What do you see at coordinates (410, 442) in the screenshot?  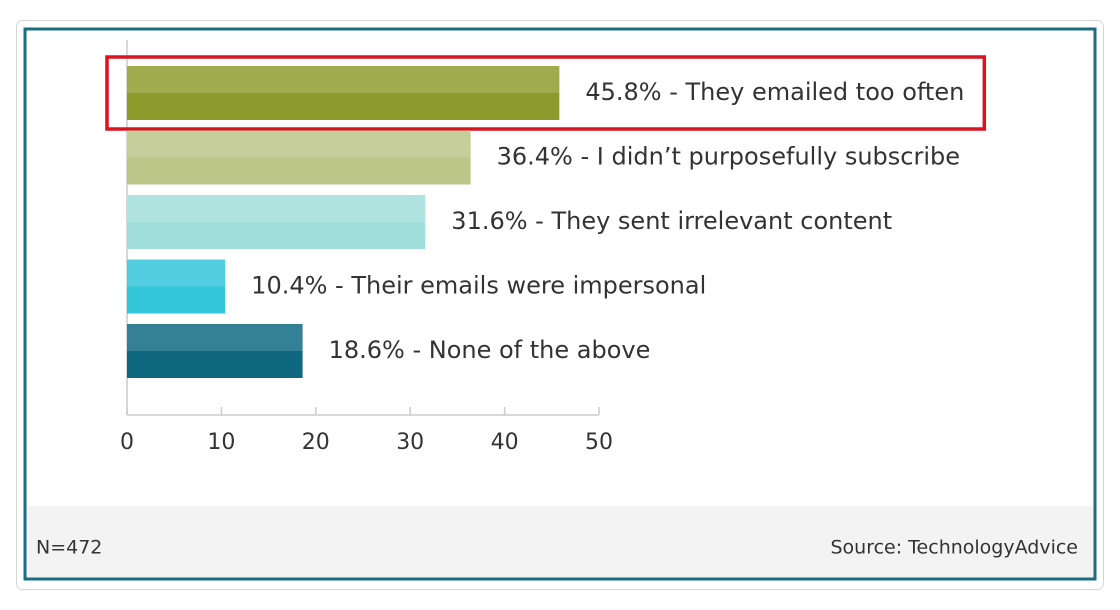 I see `x-tick-label: 30` at bounding box center [410, 442].